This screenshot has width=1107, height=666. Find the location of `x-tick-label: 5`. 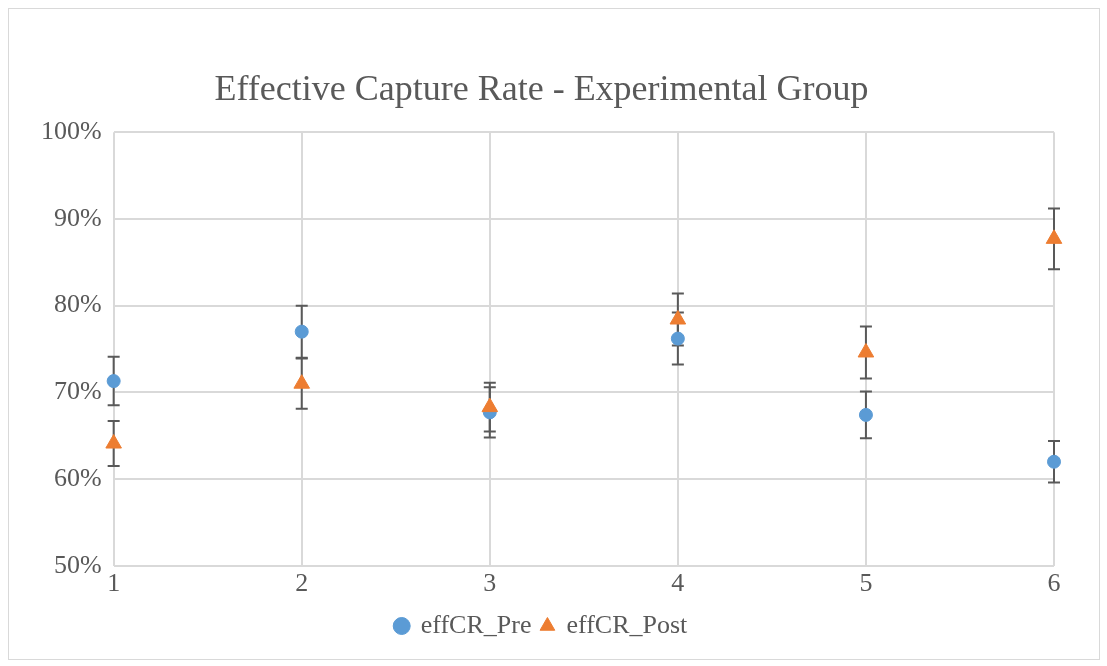

x-tick-label: 5 is located at coordinates (866, 583).